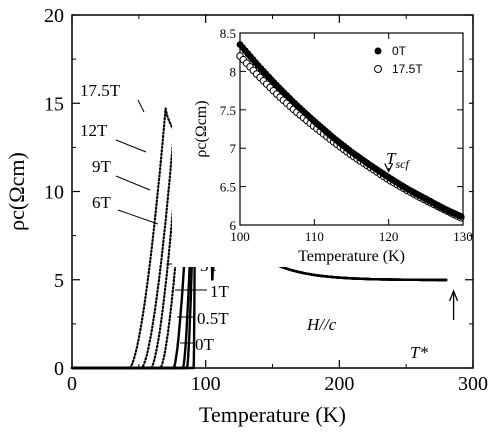 The image size is (491, 440). Describe the element at coordinates (100, 90) in the screenshot. I see `curve-label-17.5T: 17.5T` at that location.